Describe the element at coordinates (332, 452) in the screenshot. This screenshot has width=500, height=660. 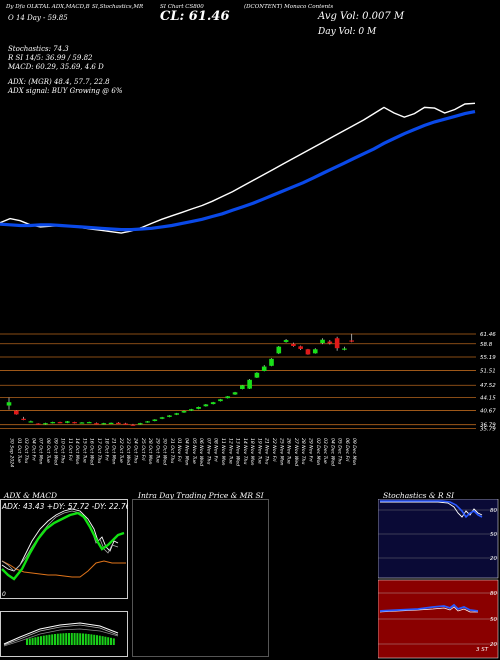
I see `date-tick-label: 04 Dec Wed` at that location.